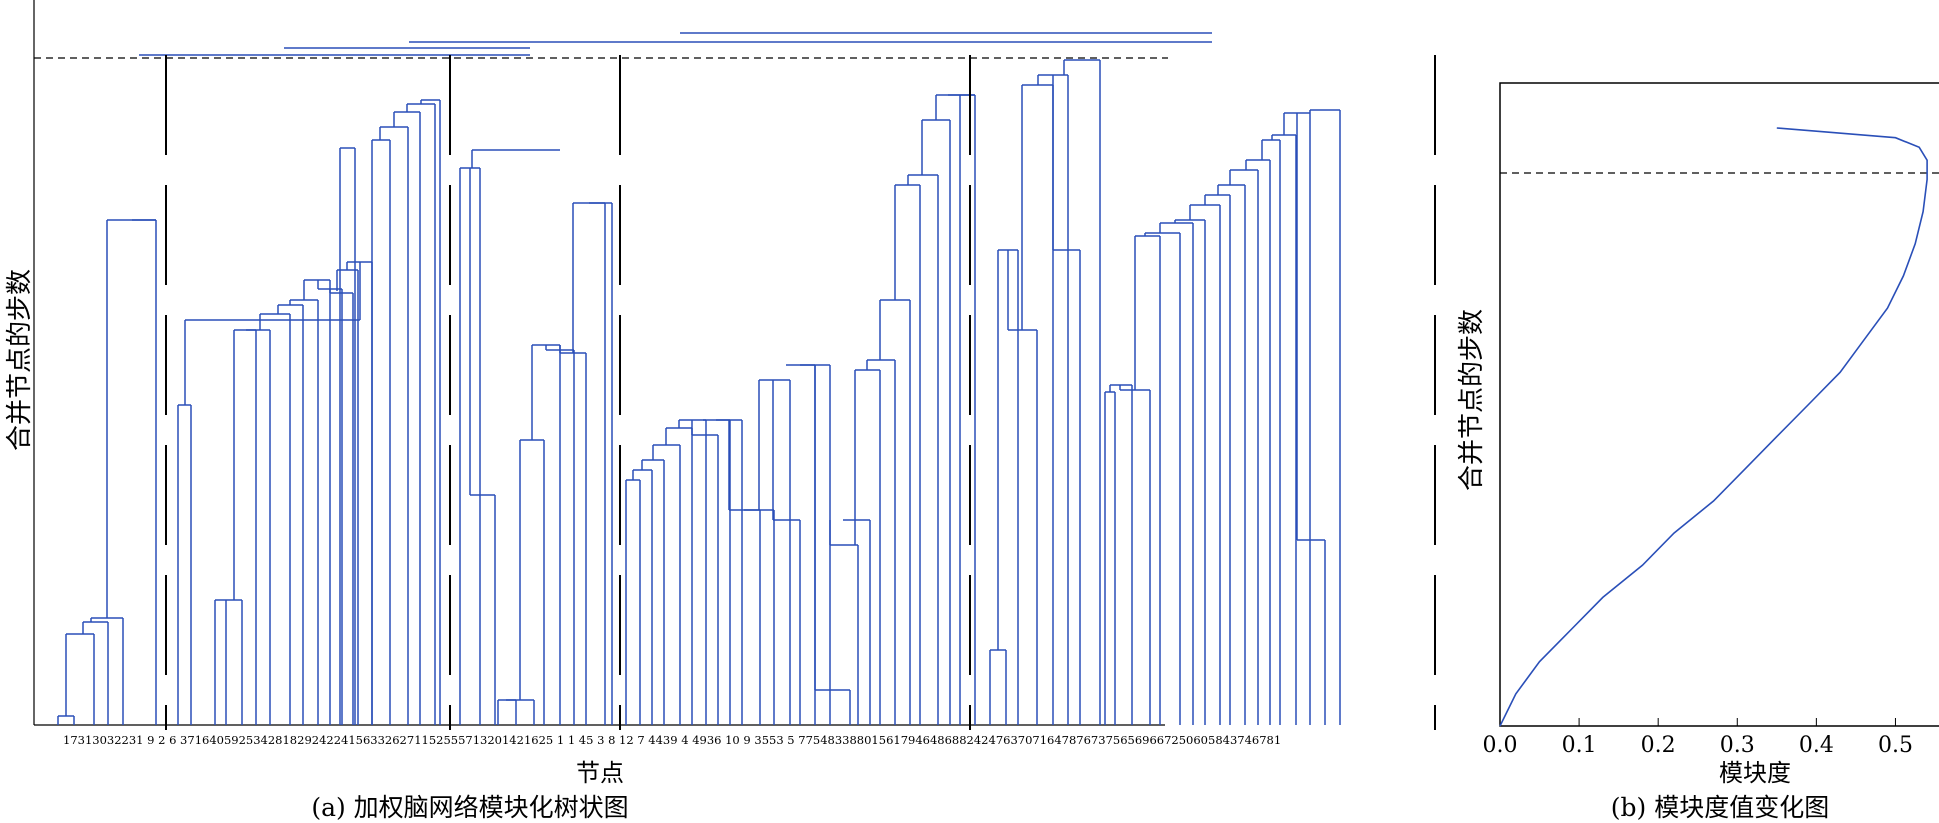 The image size is (1939, 823). What do you see at coordinates (1816, 745) in the screenshot?
I see `x-tick-label: 0.4` at bounding box center [1816, 745].